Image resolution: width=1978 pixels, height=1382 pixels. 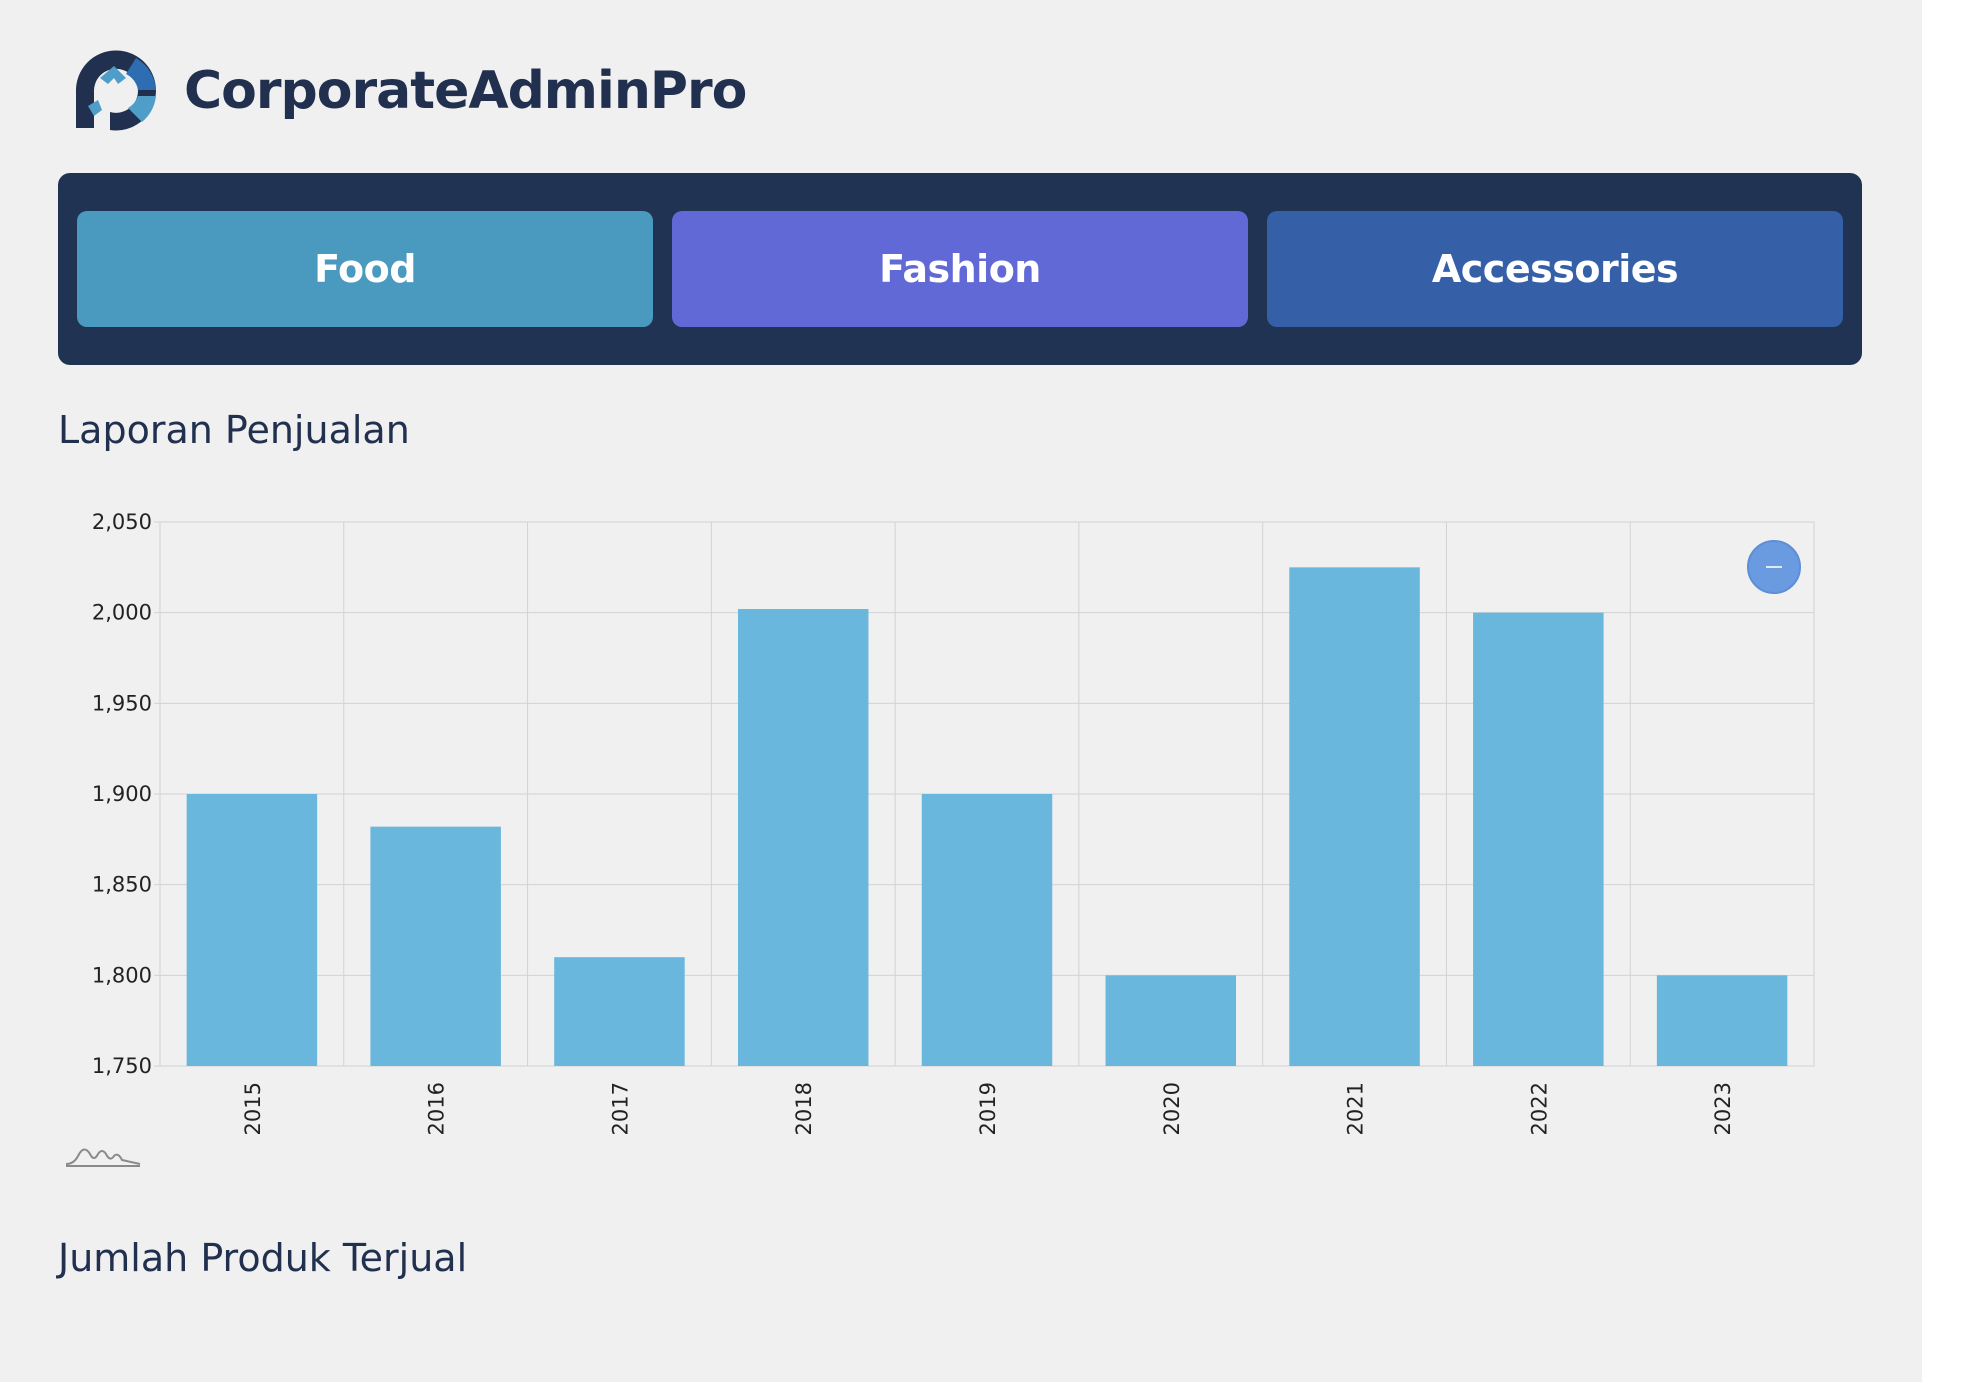 What do you see at coordinates (619, 1011) in the screenshot?
I see `bar-2017` at bounding box center [619, 1011].